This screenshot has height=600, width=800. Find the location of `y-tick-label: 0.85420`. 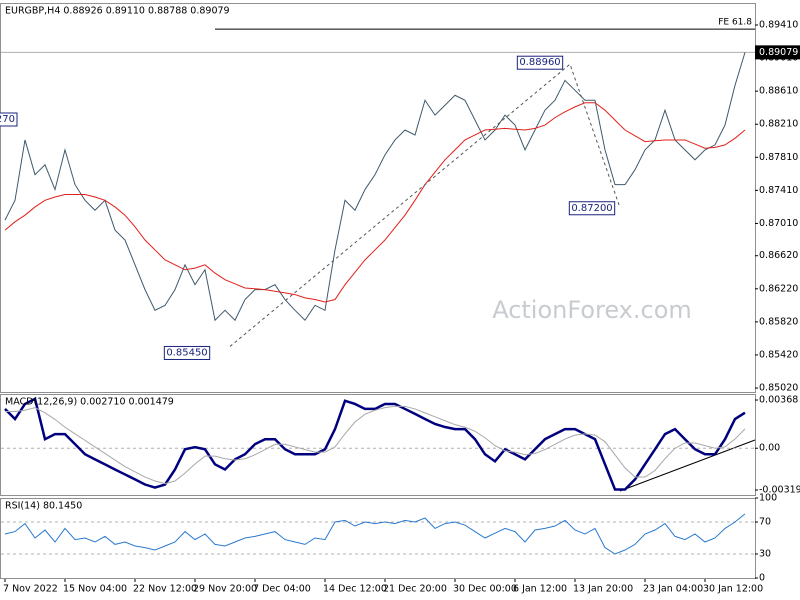

y-tick-label: 0.85420 is located at coordinates (778, 354).